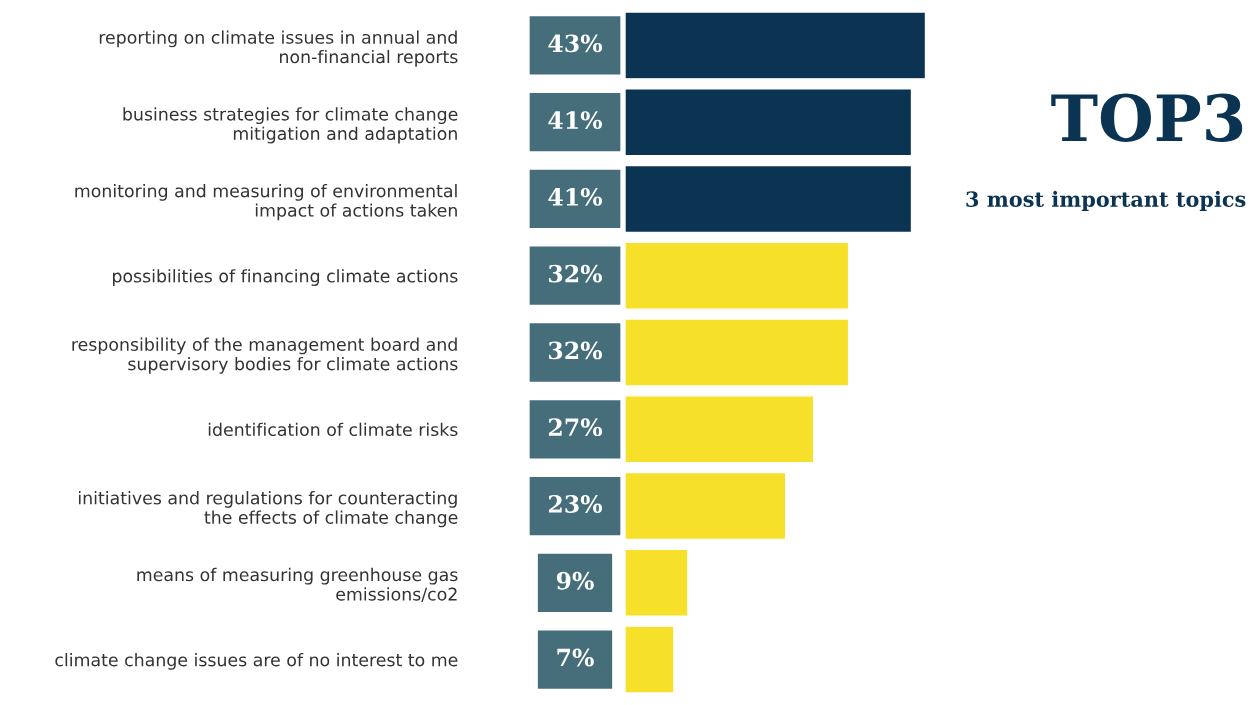 The height and width of the screenshot is (705, 1250). What do you see at coordinates (285, 277) in the screenshot?
I see `y-tick-label: possibilities of financing climate actions` at bounding box center [285, 277].